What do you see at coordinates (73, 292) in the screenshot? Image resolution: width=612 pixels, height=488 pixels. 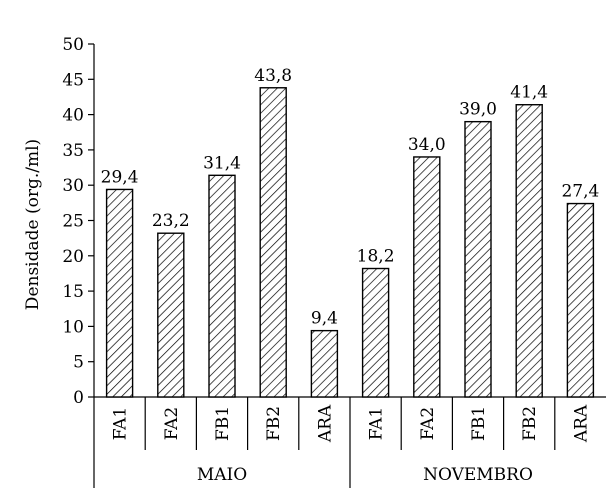 I see `y-tick-label: 15` at bounding box center [73, 292].